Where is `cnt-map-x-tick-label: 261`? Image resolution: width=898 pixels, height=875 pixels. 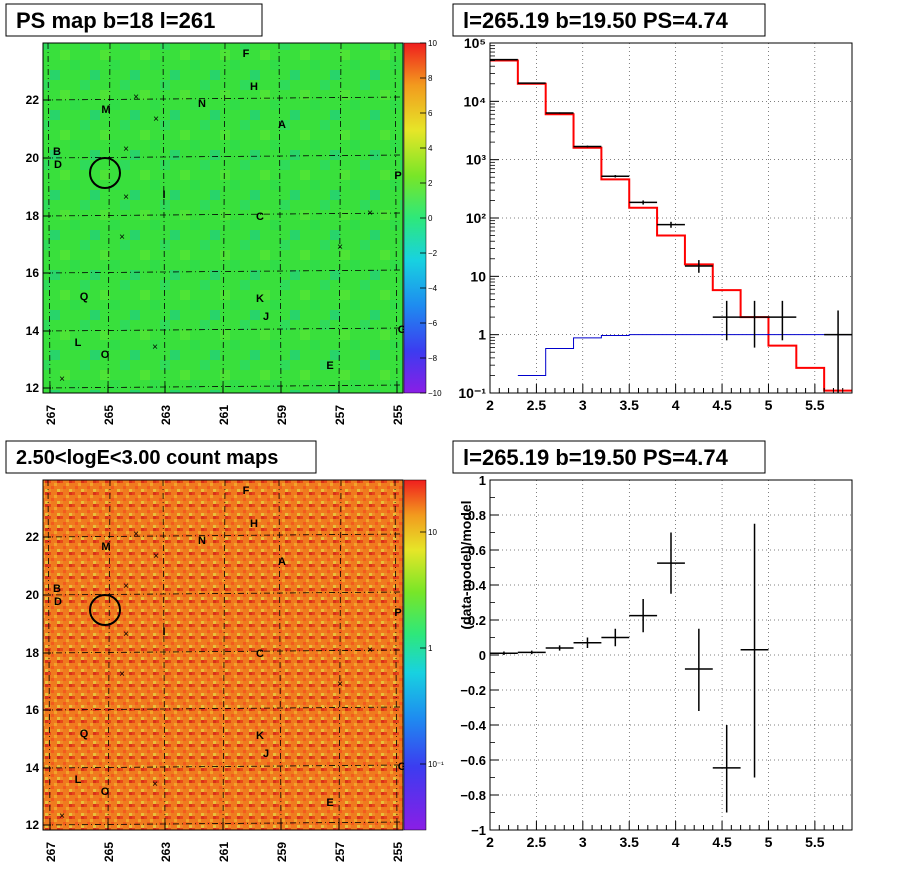
cnt-map-x-tick-label: 261 is located at coordinates (224, 852).